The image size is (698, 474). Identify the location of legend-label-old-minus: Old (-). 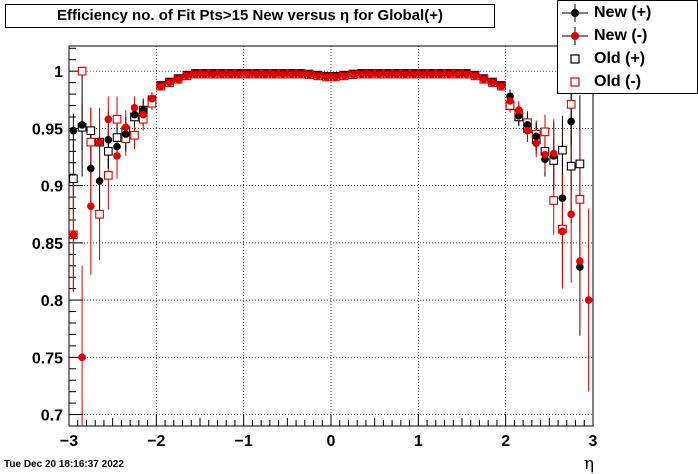
(618, 81).